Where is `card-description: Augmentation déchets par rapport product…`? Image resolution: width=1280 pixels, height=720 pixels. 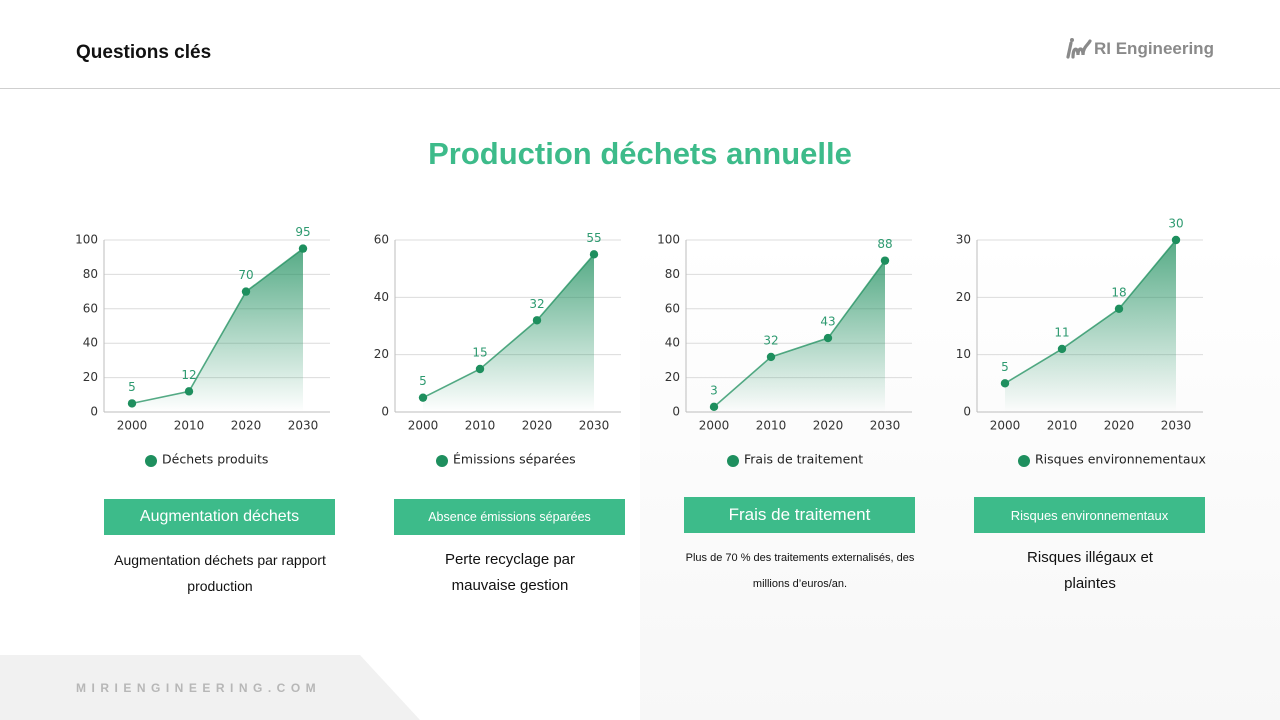
card-description: Augmentation déchets par rapport product… is located at coordinates (220, 573).